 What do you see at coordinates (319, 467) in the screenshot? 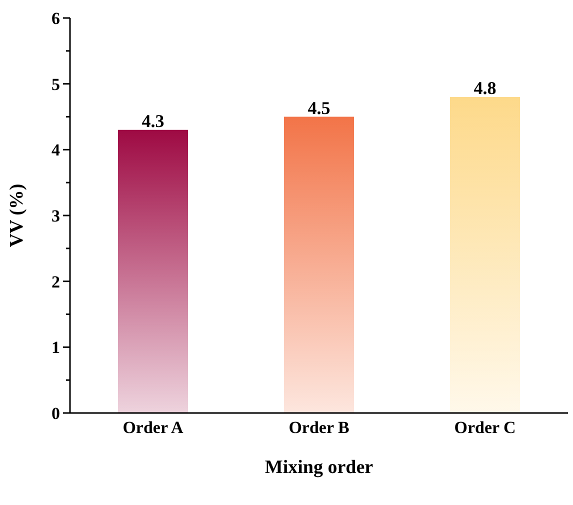
I see `x-axis-title: Mixing order` at bounding box center [319, 467].